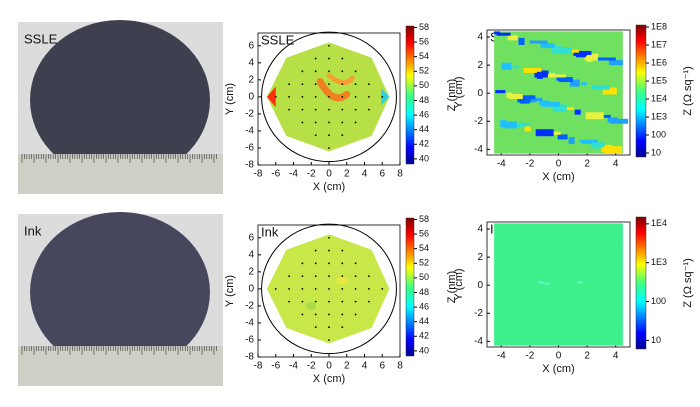 This screenshot has height=407, width=700. What do you see at coordinates (424, 350) in the screenshot?
I see `colorbar-tick-label: 40` at bounding box center [424, 350].